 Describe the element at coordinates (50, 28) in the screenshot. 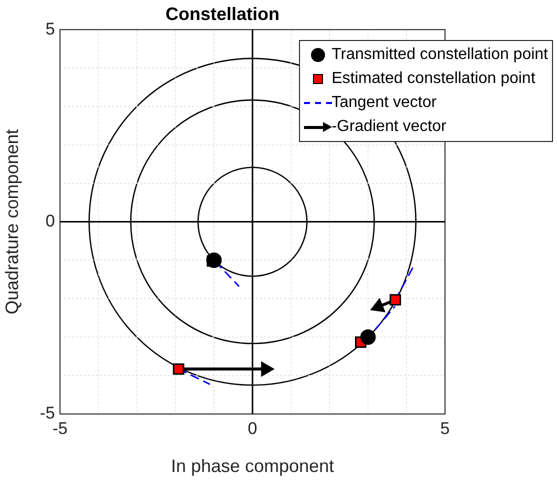

I see `y-tick-label: 5` at that location.